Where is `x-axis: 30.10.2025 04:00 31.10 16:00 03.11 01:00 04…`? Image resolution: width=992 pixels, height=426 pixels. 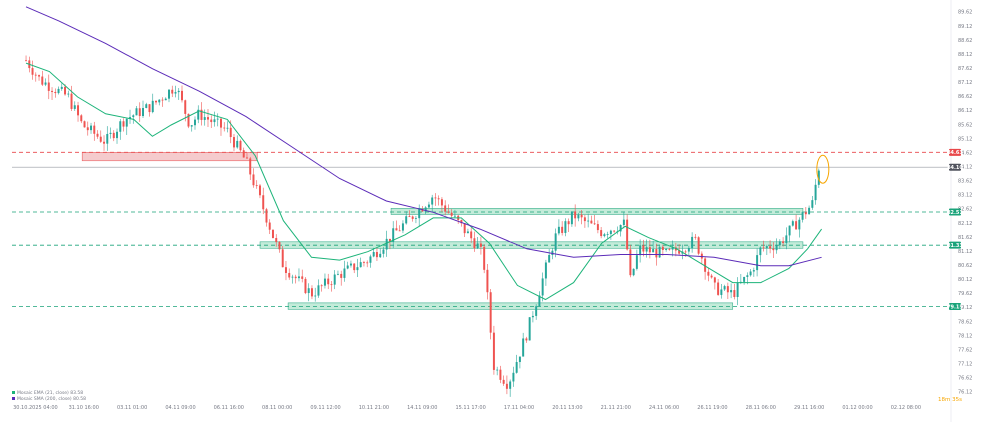 x-axis: 30.10.2025 04:00 31.10 16:00 03.11 01:00 04… is located at coordinates (467, 408).